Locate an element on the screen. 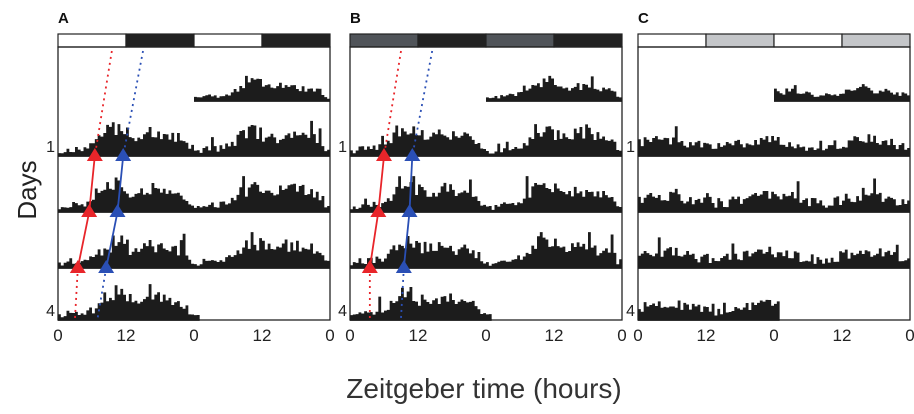 Image resolution: width=914 pixels, height=414 pixels. red-extrapolation-lower is located at coordinates (76, 293).